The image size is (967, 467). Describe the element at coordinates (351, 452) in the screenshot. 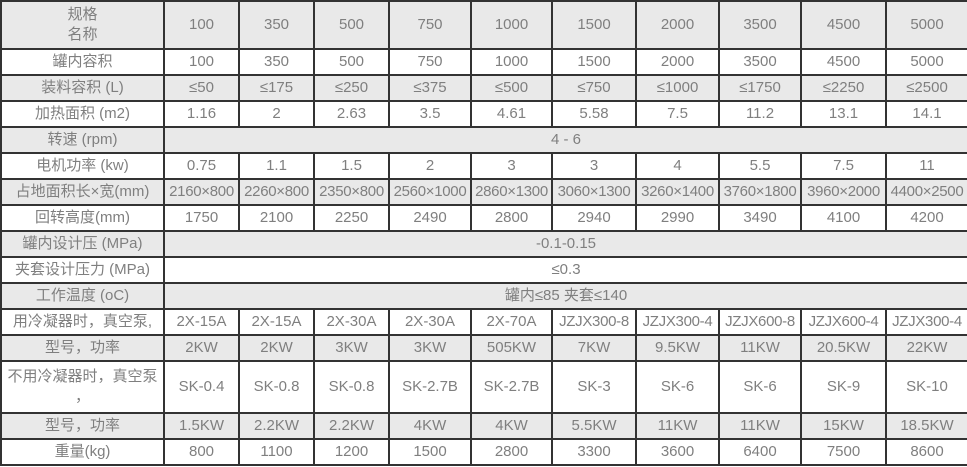

I see `value-cell: 1200` at that location.